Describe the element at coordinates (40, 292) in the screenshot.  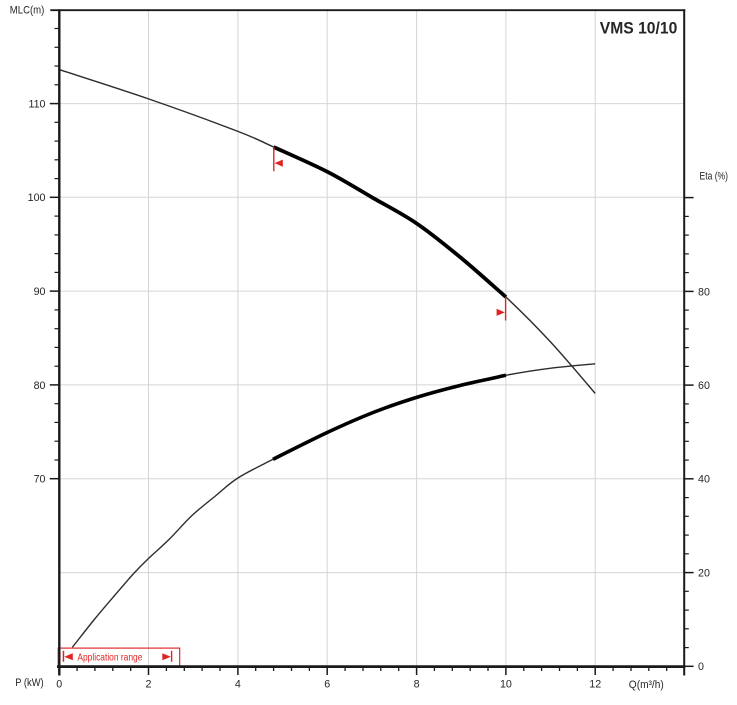
I see `svg-text: 90` at that location.